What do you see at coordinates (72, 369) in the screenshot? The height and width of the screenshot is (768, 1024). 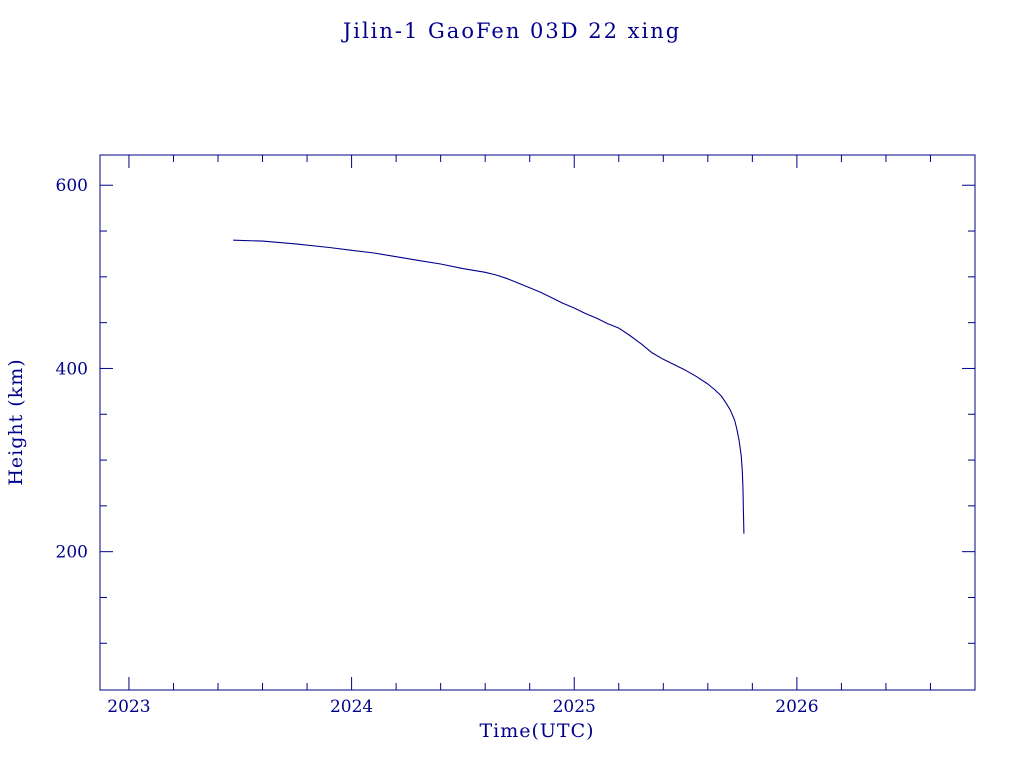 I see `y-tick-label: 400` at bounding box center [72, 369].